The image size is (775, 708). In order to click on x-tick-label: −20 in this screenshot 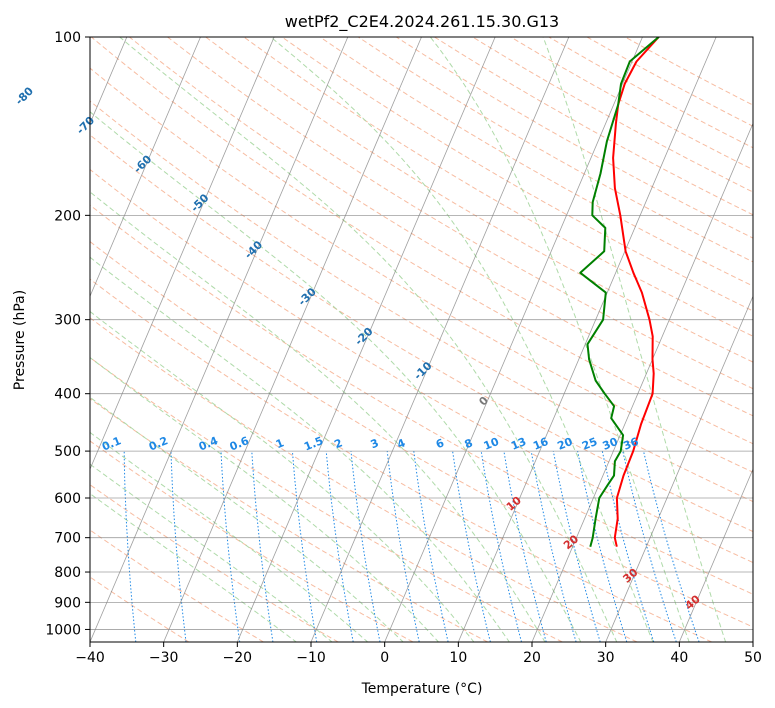, I will do `click(238, 658)`.